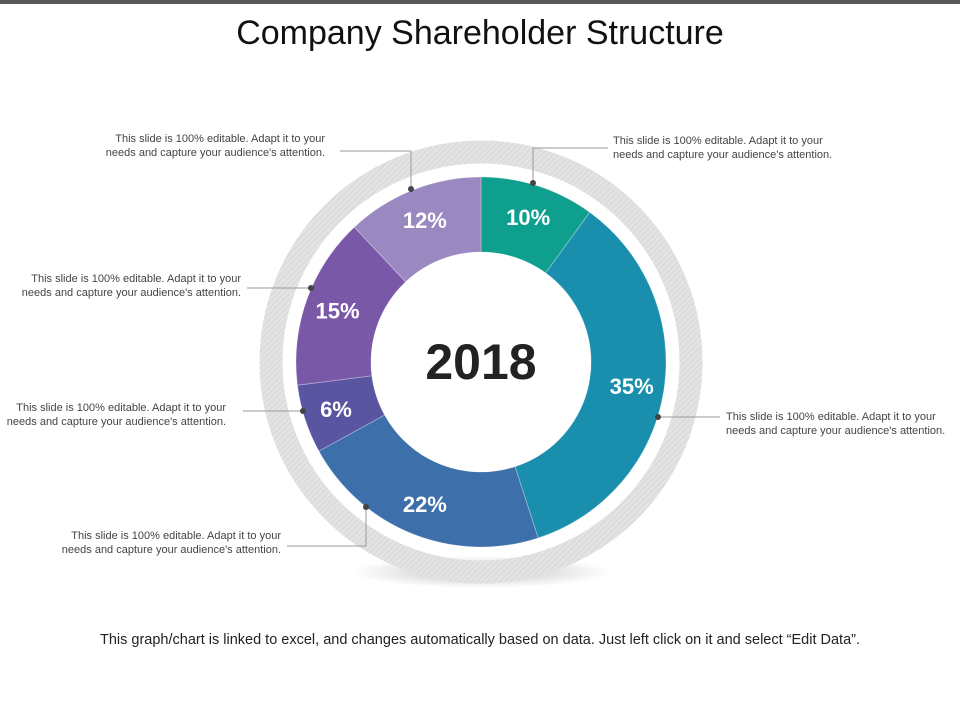  What do you see at coordinates (632, 386) in the screenshot?
I see `slice-data-label: 35%` at bounding box center [632, 386].